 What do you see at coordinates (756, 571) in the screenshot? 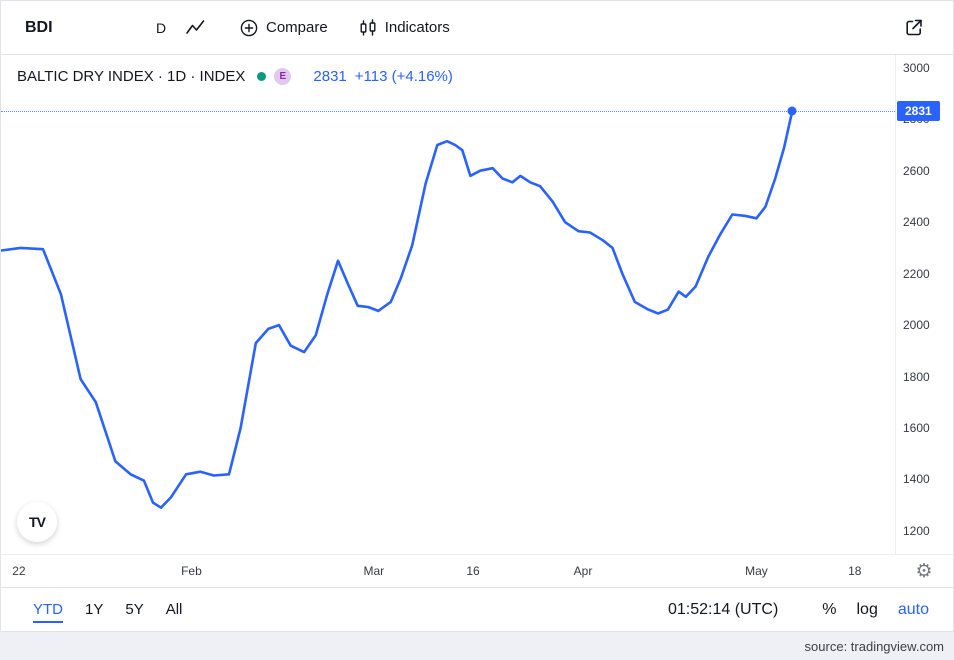
I see `time-tick: May` at bounding box center [756, 571].